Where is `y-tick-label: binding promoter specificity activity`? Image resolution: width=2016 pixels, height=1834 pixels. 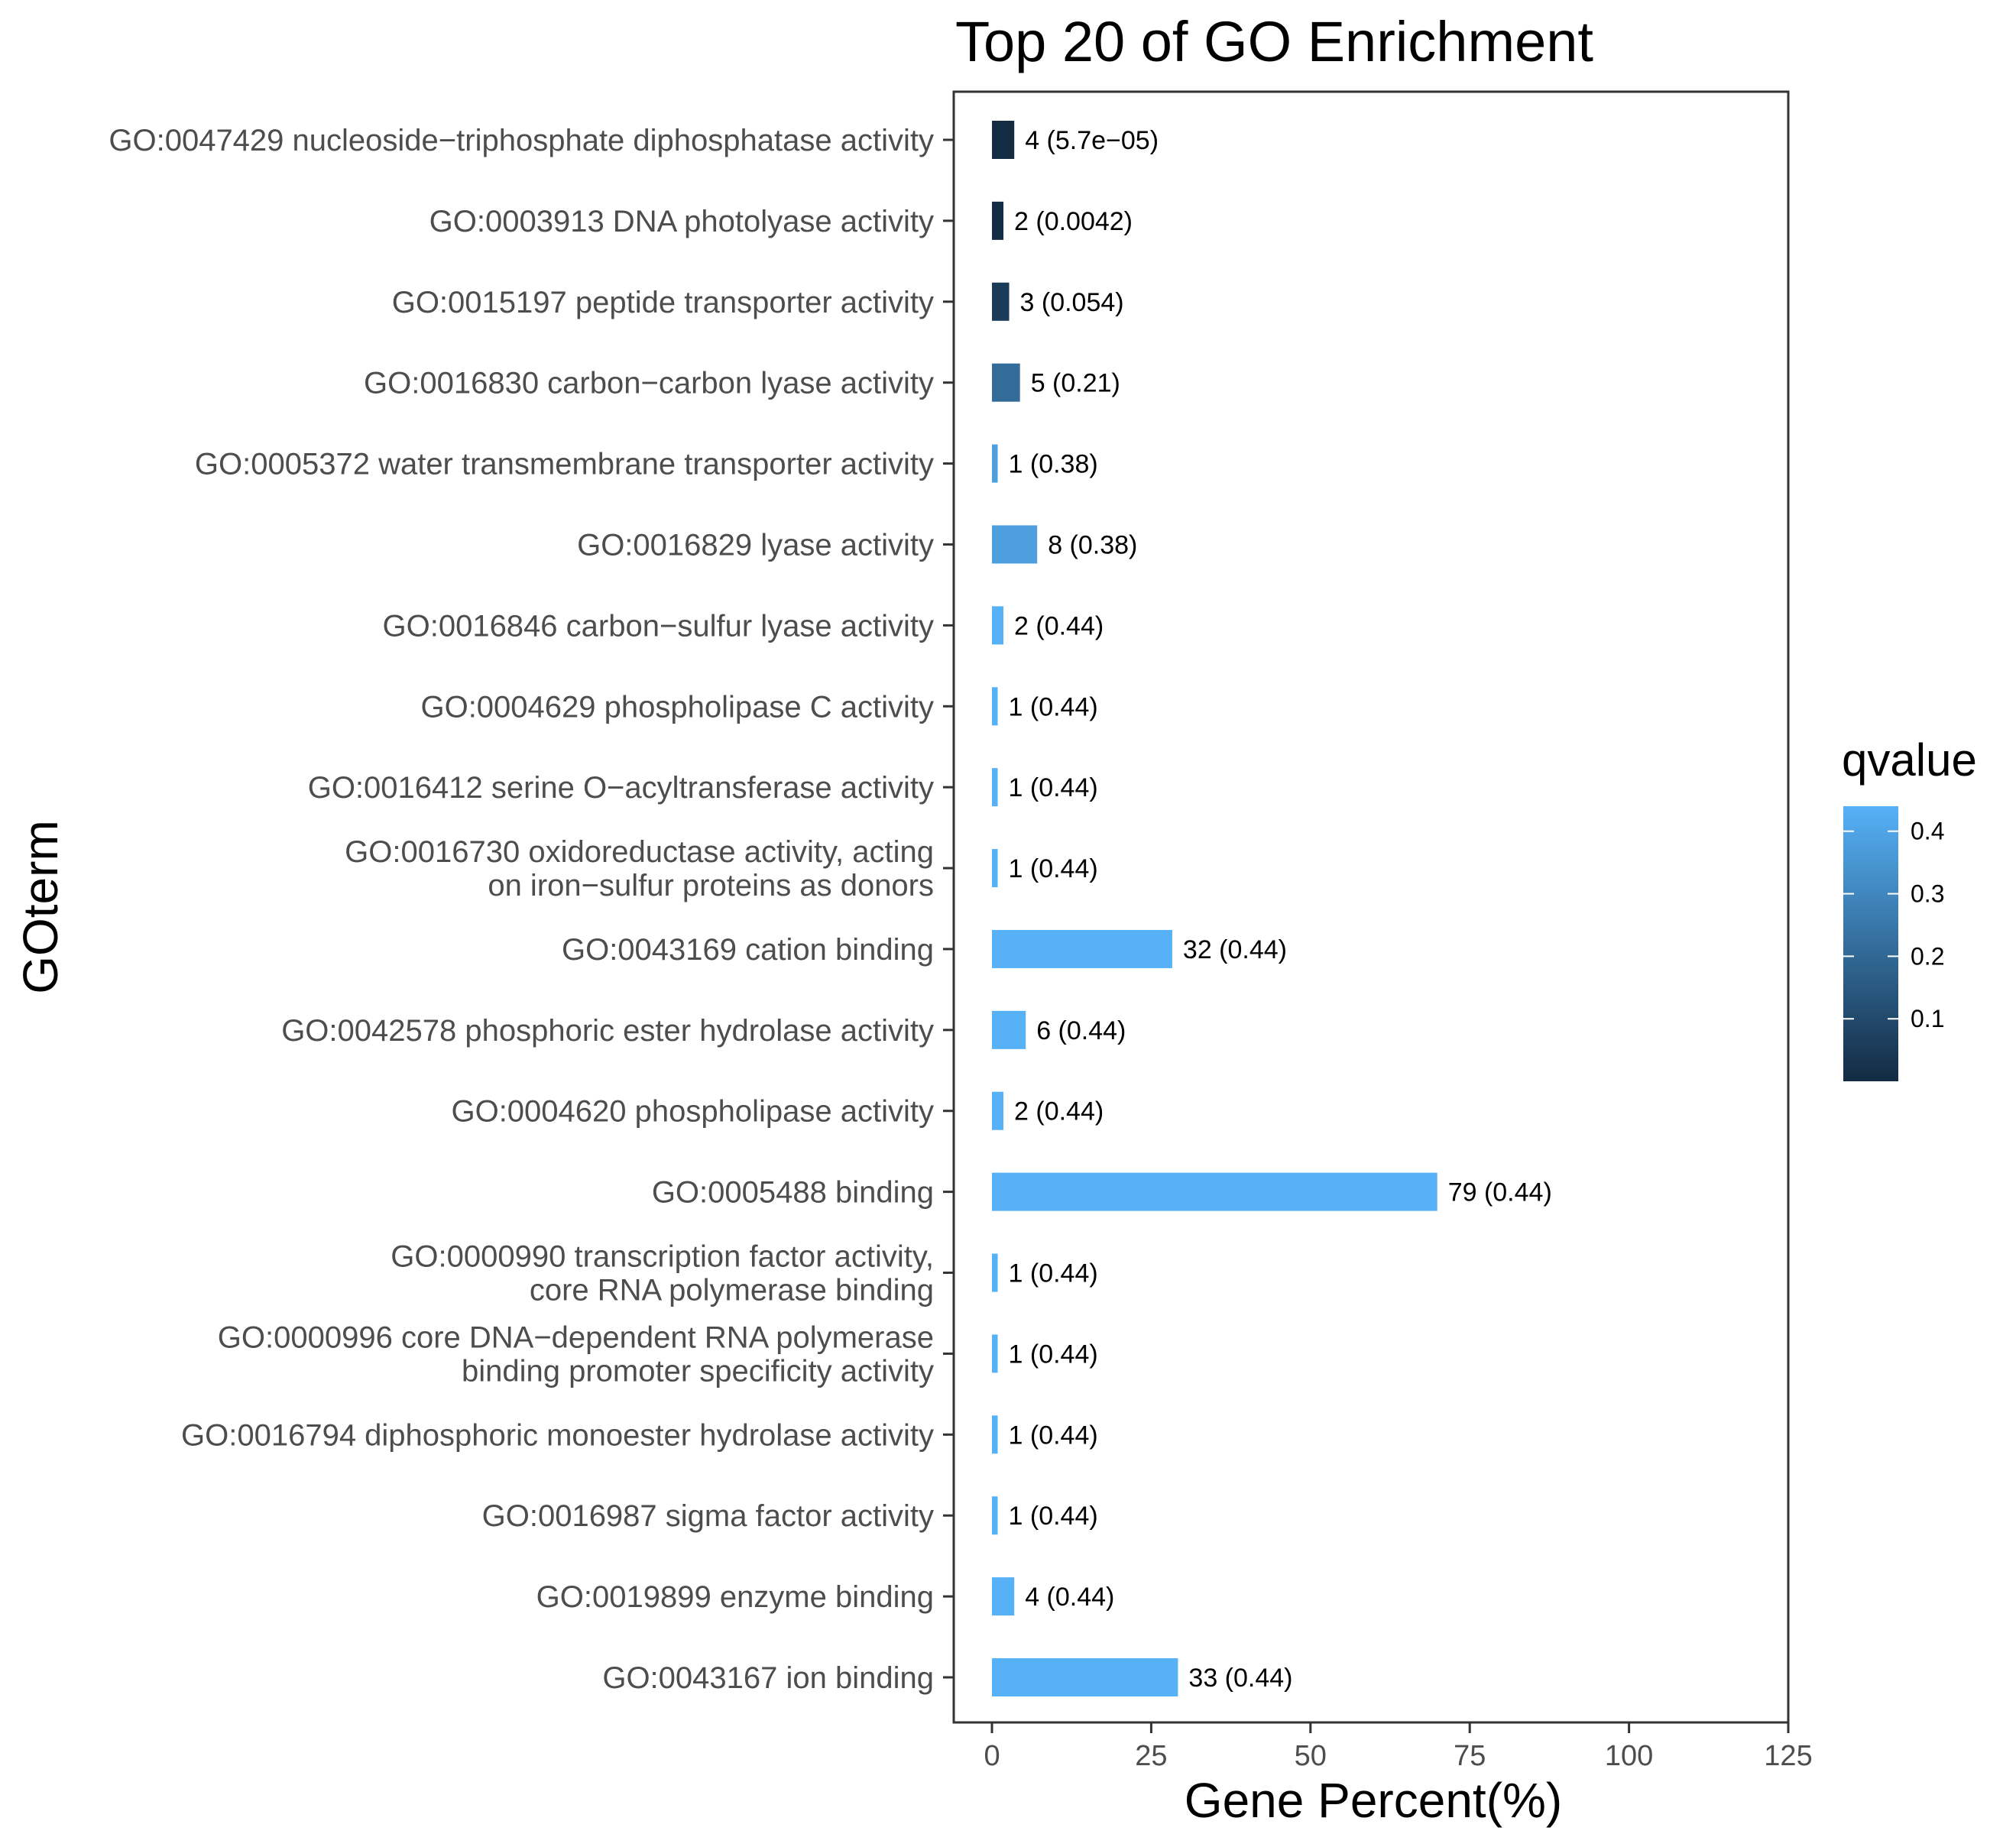
y-tick-label: binding promoter specificity activity is located at coordinates (698, 1371).